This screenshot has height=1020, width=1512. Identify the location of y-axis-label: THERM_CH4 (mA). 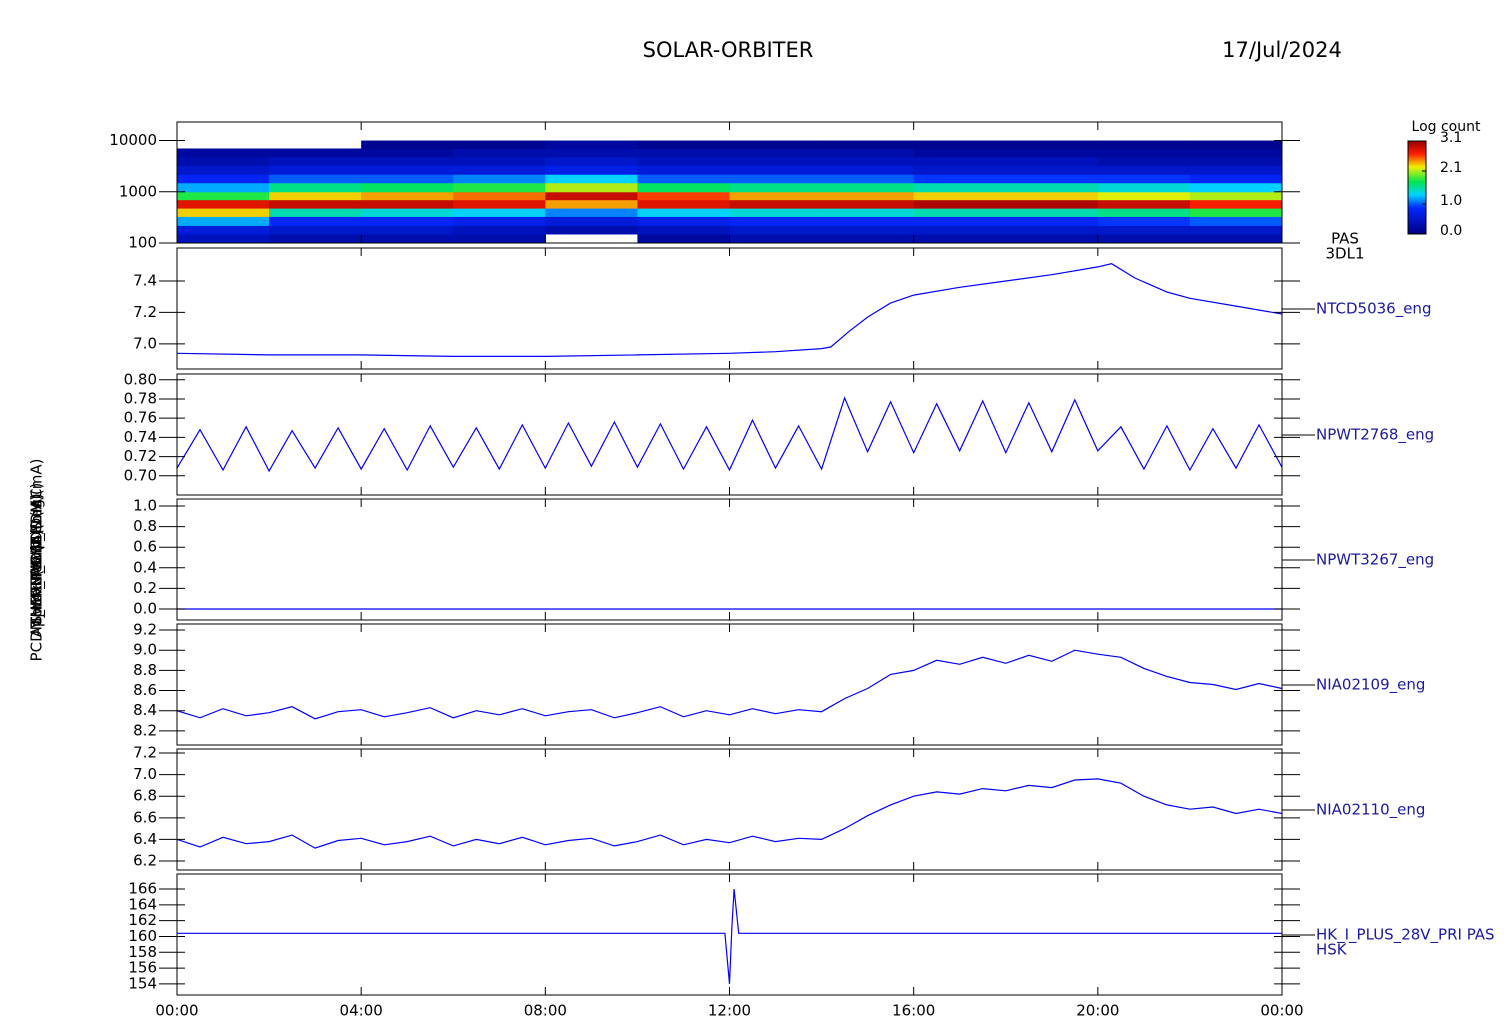
(37, 560).